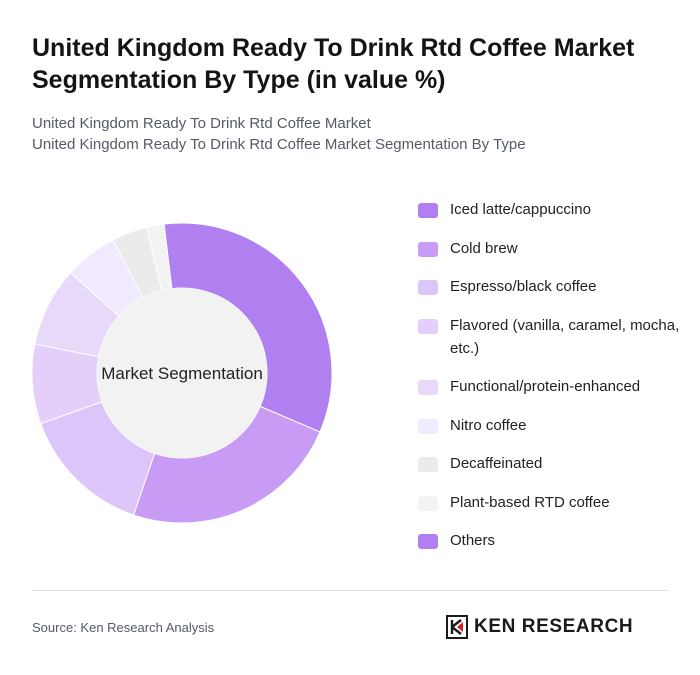  Describe the element at coordinates (565, 336) in the screenshot. I see `legend-label: Flavored (vanilla, caramel, mocha, etc.)` at that location.